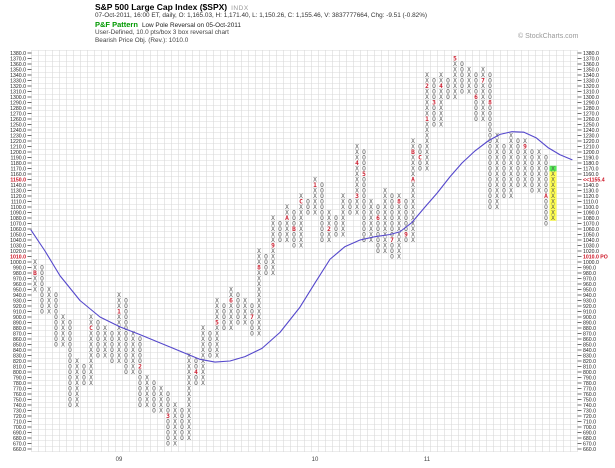  What do you see at coordinates (19, 450) in the screenshot?
I see `svg-text: 660.0` at bounding box center [19, 450].